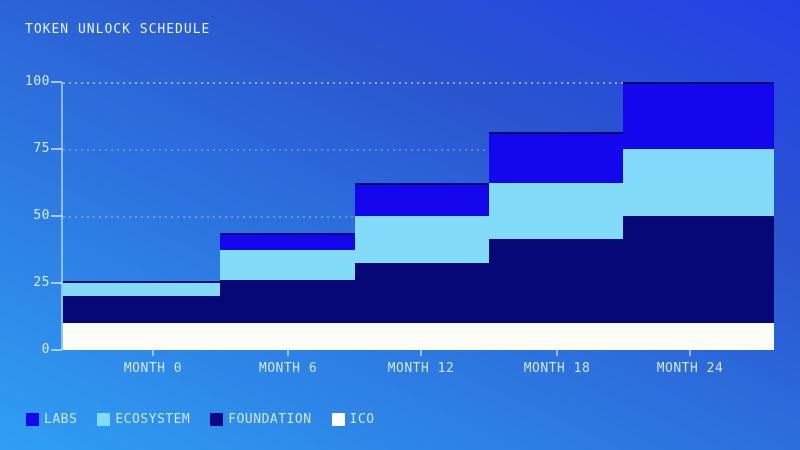 The image size is (800, 450). I want to click on legend-item-ecosystem: ECOSYSTEM, so click(143, 419).